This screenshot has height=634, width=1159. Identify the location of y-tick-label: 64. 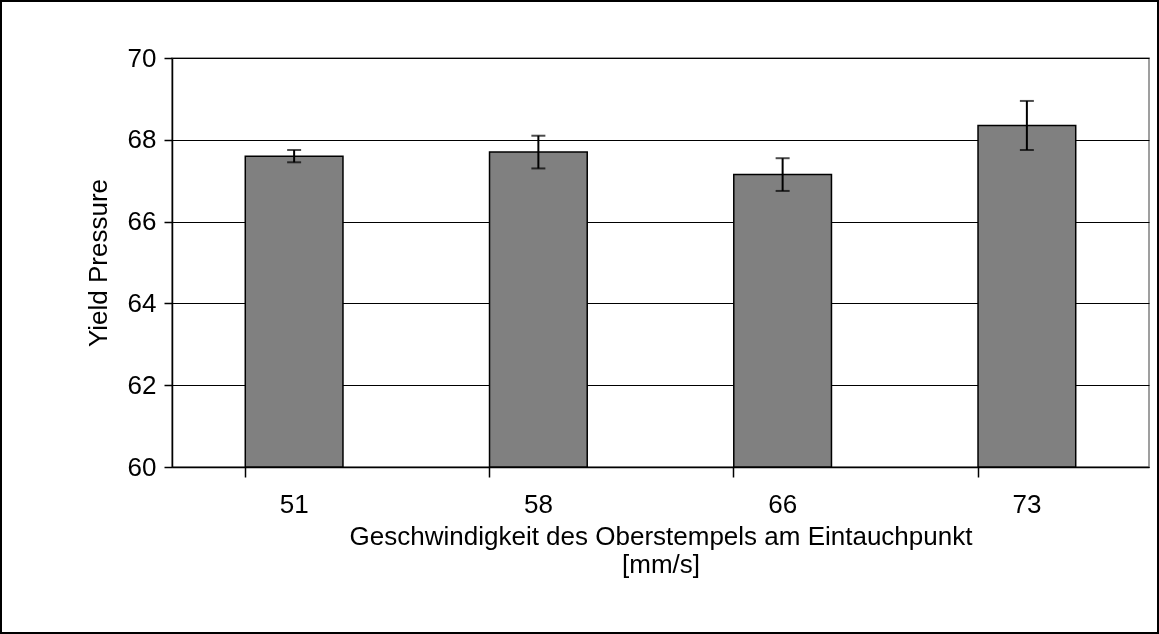
(142, 302).